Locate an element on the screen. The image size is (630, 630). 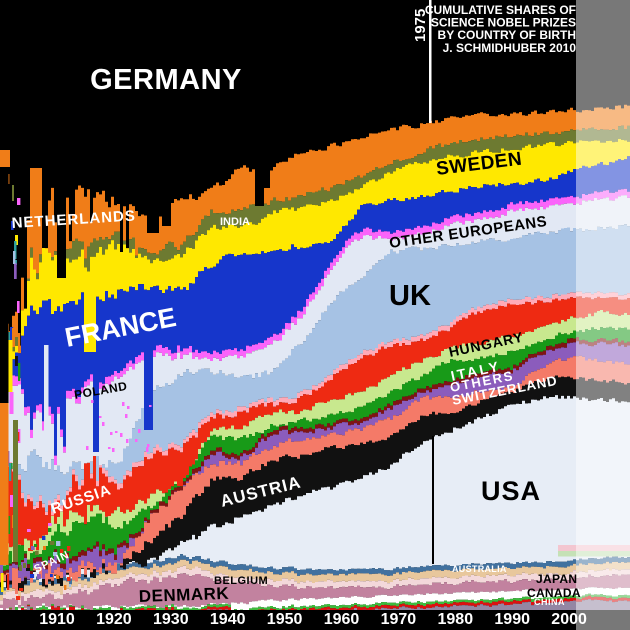
svg-text: J. SCHMIDHUBER 2010 is located at coordinates (510, 48).